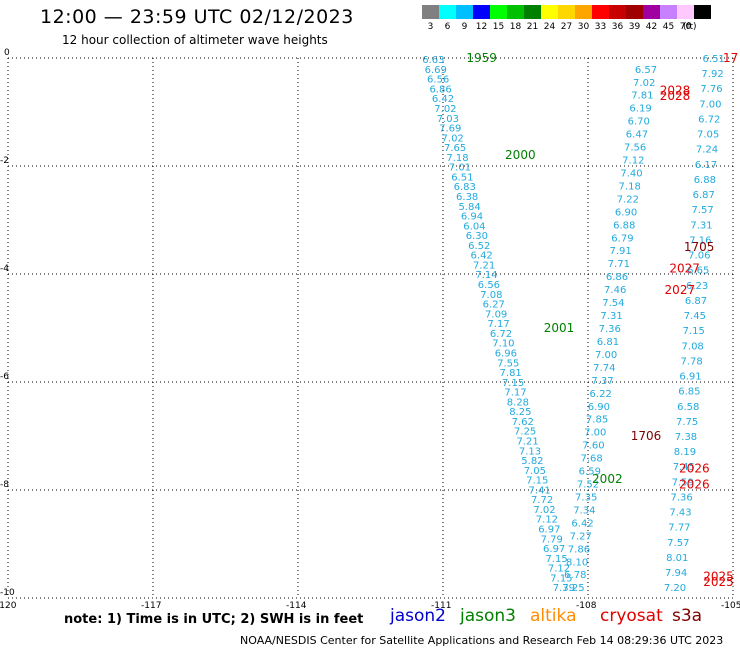  What do you see at coordinates (151, 606) in the screenshot?
I see `lon-tick-label: -117` at bounding box center [151, 606].